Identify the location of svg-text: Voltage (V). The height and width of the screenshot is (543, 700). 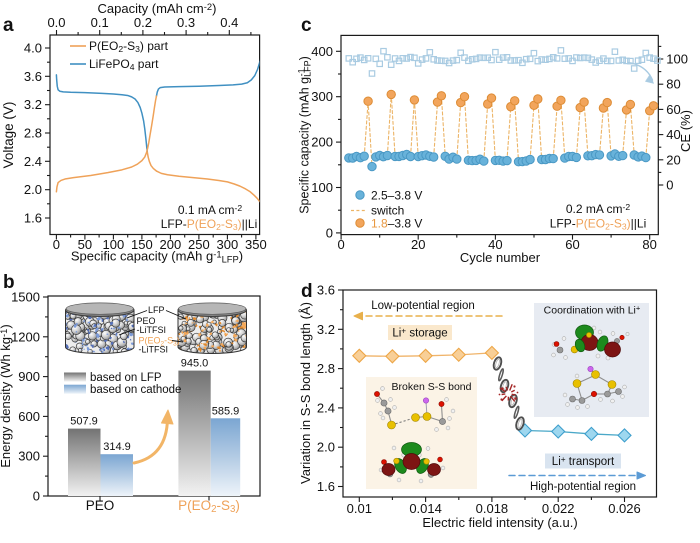
(8, 135).